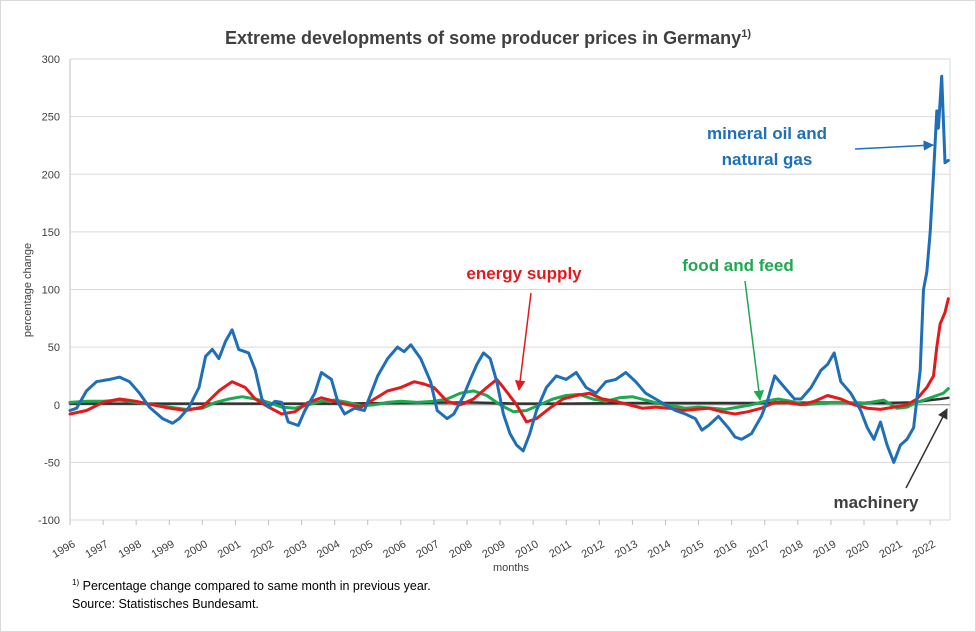  What do you see at coordinates (659, 549) in the screenshot?
I see `x-tick-label: 2014` at bounding box center [659, 549].